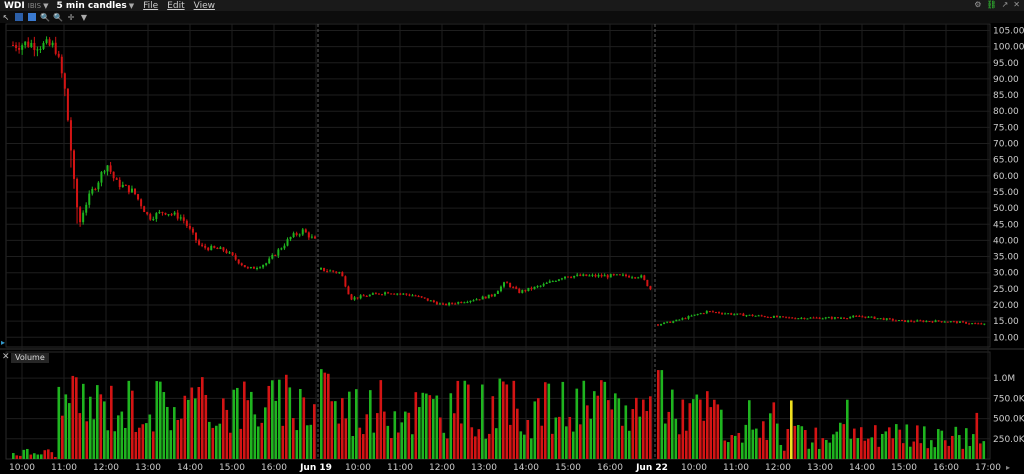 This screenshot has height=474, width=1024. What do you see at coordinates (991, 4) in the screenshot?
I see `link-icon: ⛓` at bounding box center [991, 4].